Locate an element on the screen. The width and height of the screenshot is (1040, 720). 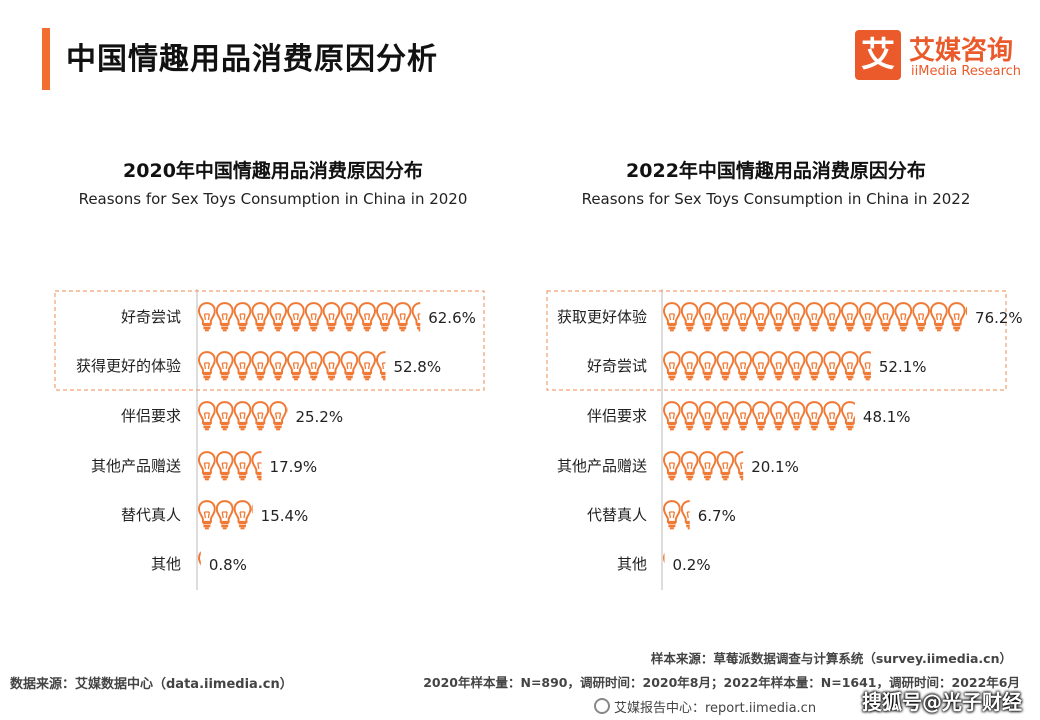
footer-report-center: 艾媒报告中心：report.iimedia.cn is located at coordinates (705, 706).